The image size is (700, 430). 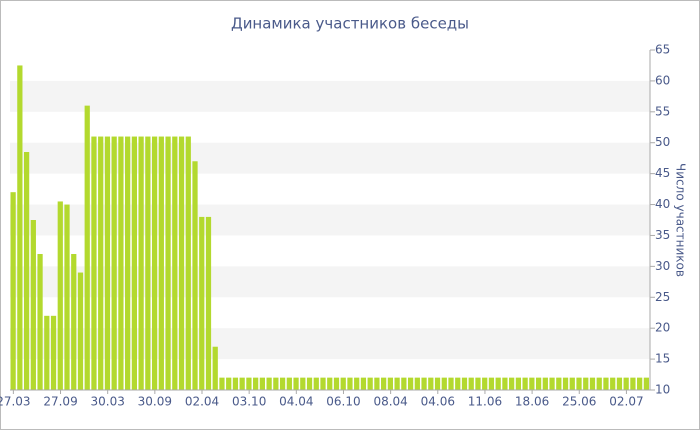 What do you see at coordinates (662, 173) in the screenshot?
I see `y-tick-label: 45` at bounding box center [662, 173].